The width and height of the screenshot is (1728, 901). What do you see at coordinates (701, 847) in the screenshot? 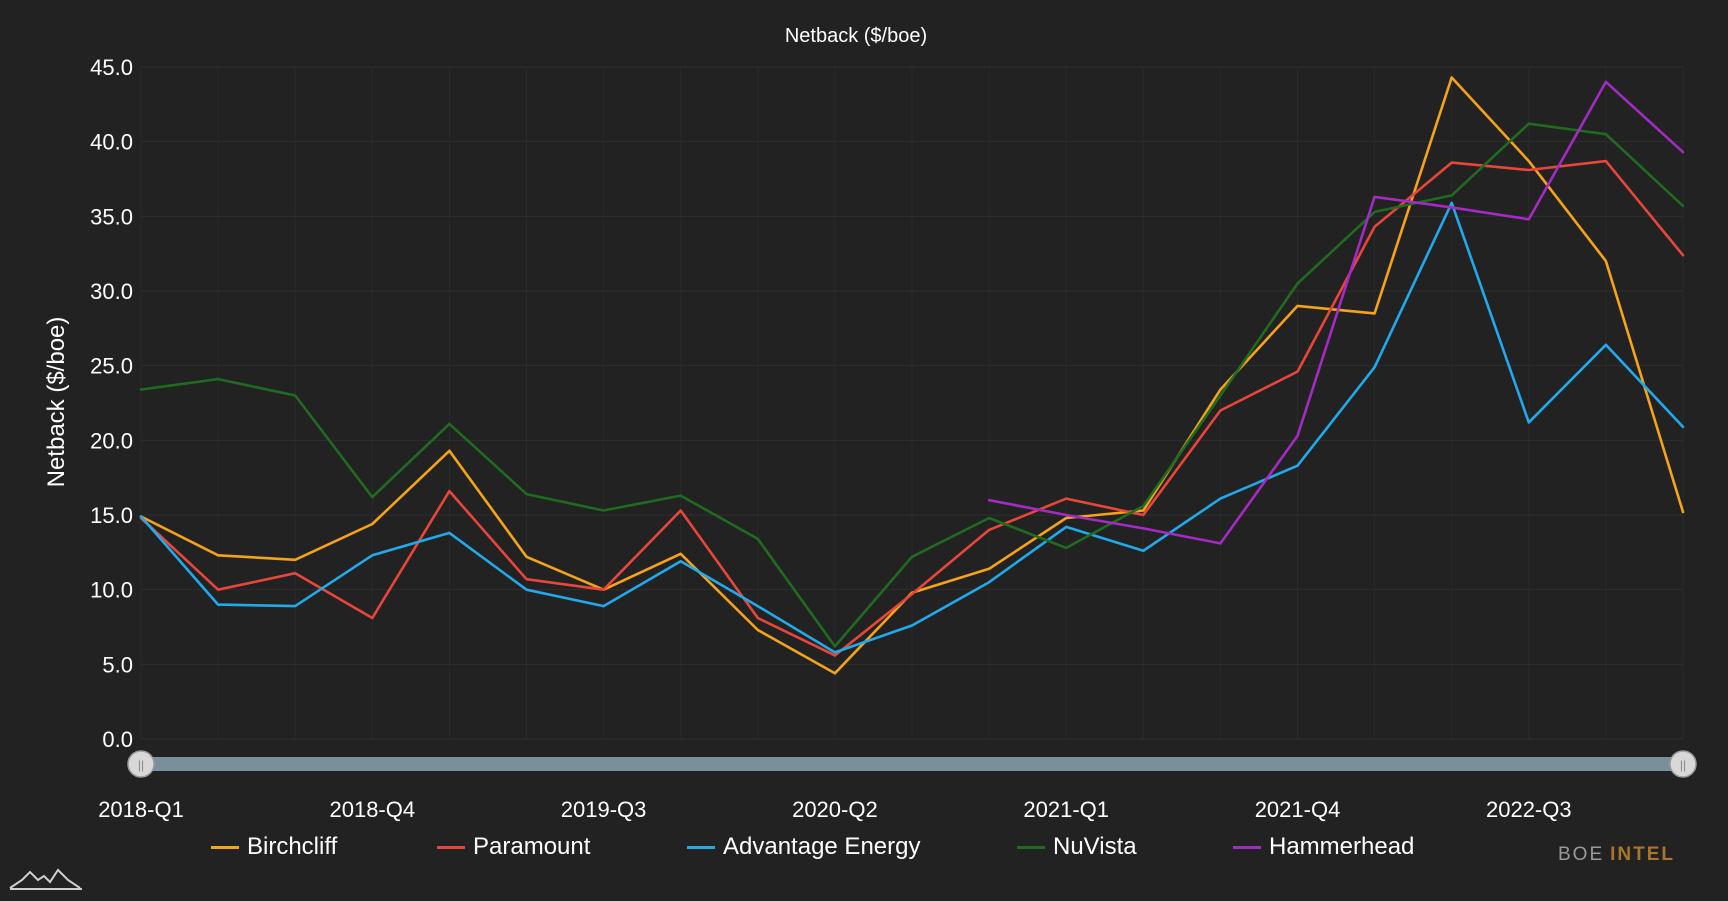
I see `legend-swatch-advantage-energy` at bounding box center [701, 847].